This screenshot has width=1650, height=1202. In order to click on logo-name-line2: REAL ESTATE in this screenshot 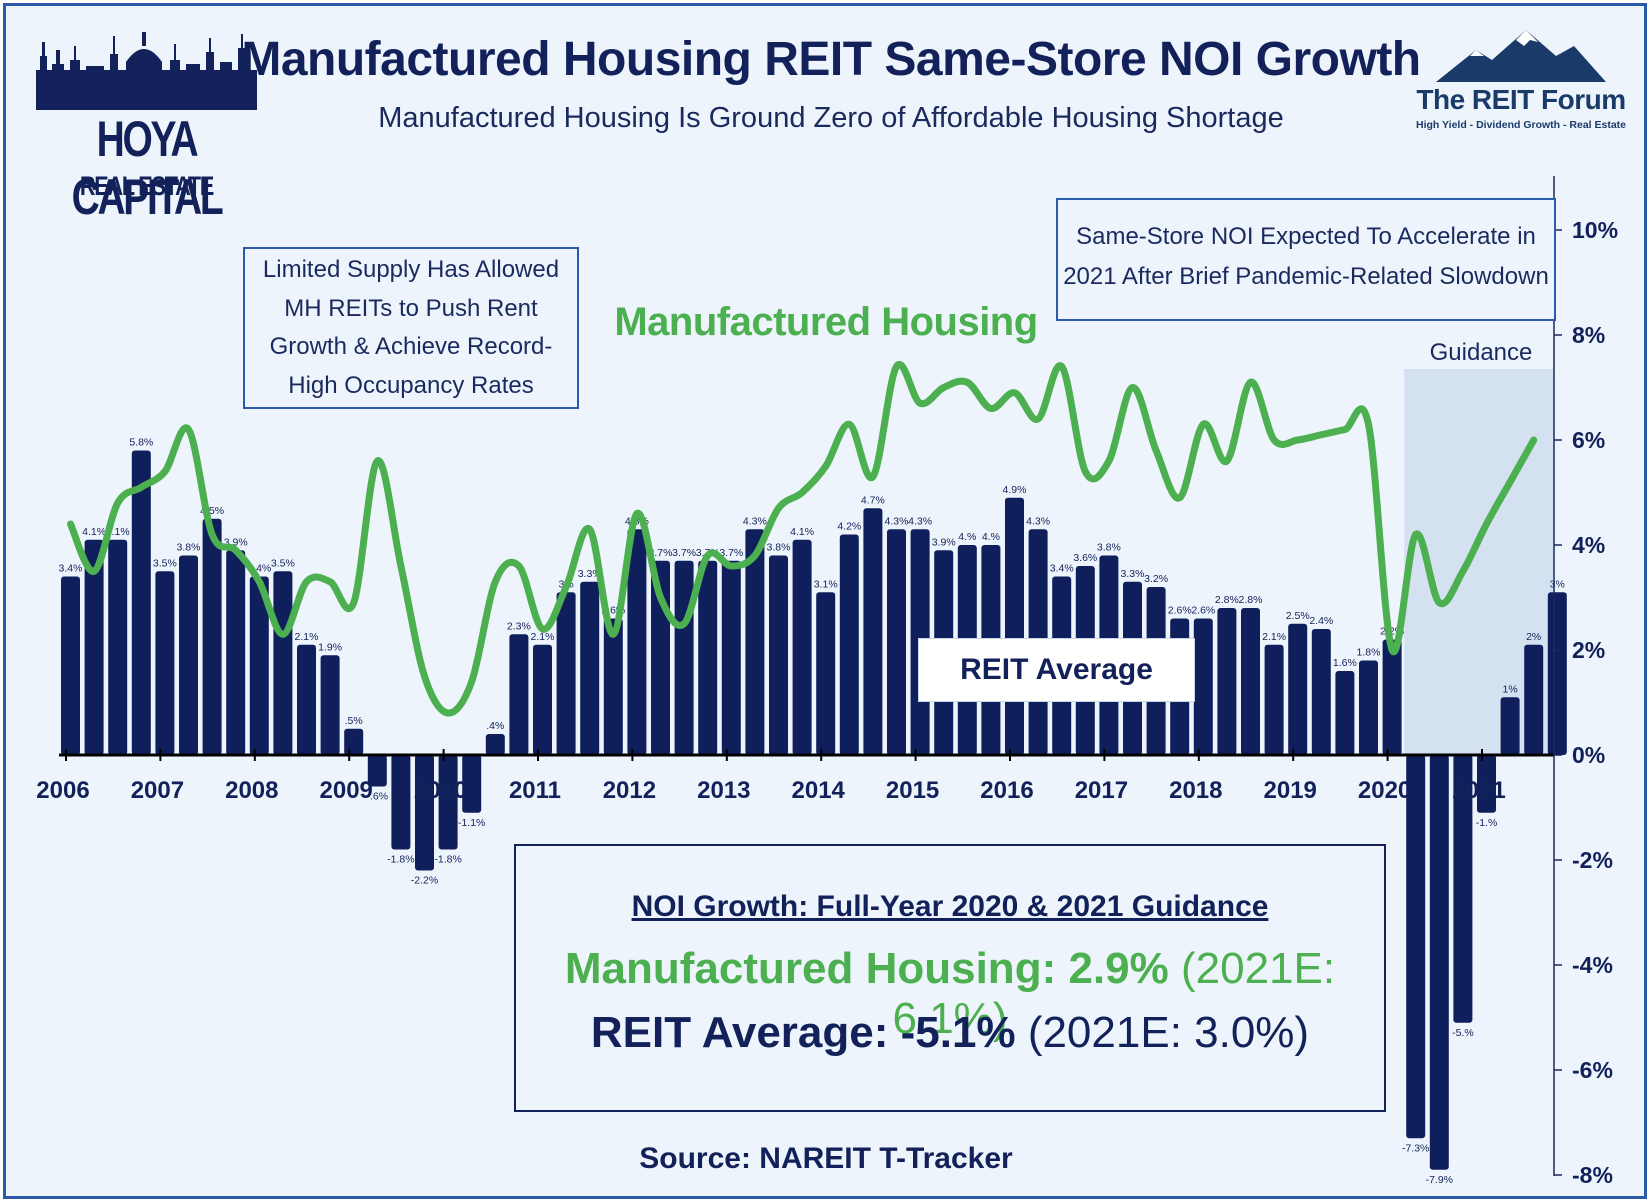, I will do `click(146, 186)`.